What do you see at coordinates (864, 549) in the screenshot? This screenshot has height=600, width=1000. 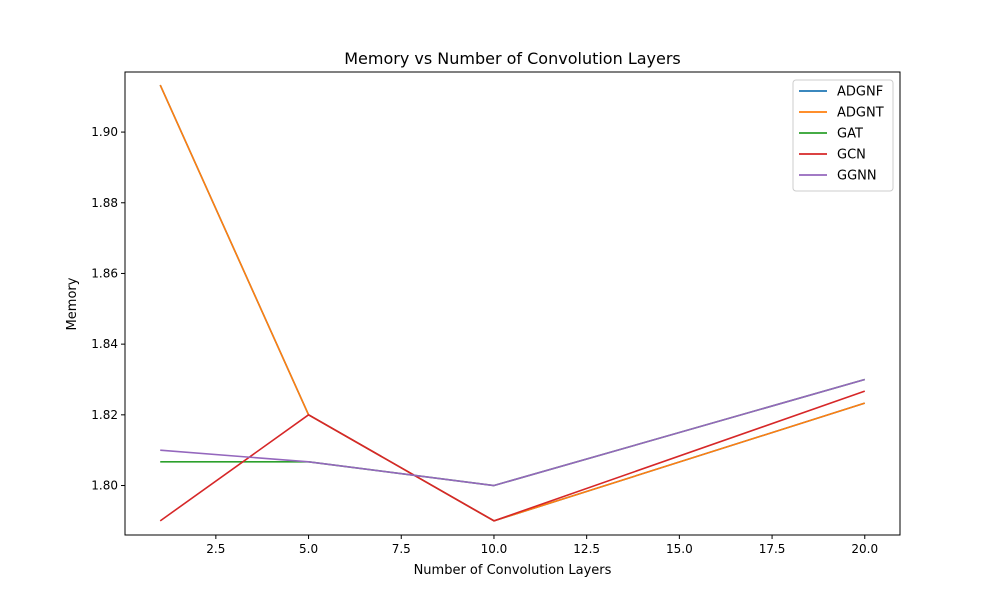 I see `x-tick-label: 20.0` at bounding box center [864, 549].